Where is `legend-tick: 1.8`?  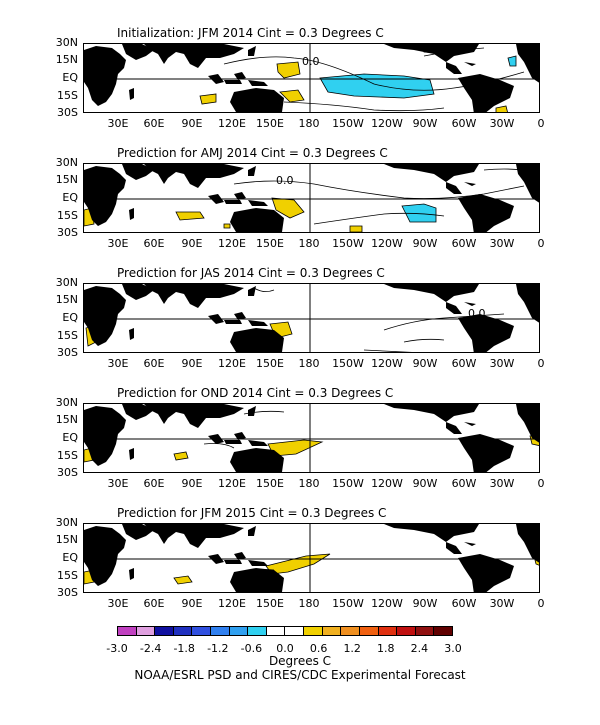
legend-tick: 1.8 is located at coordinates (386, 648).